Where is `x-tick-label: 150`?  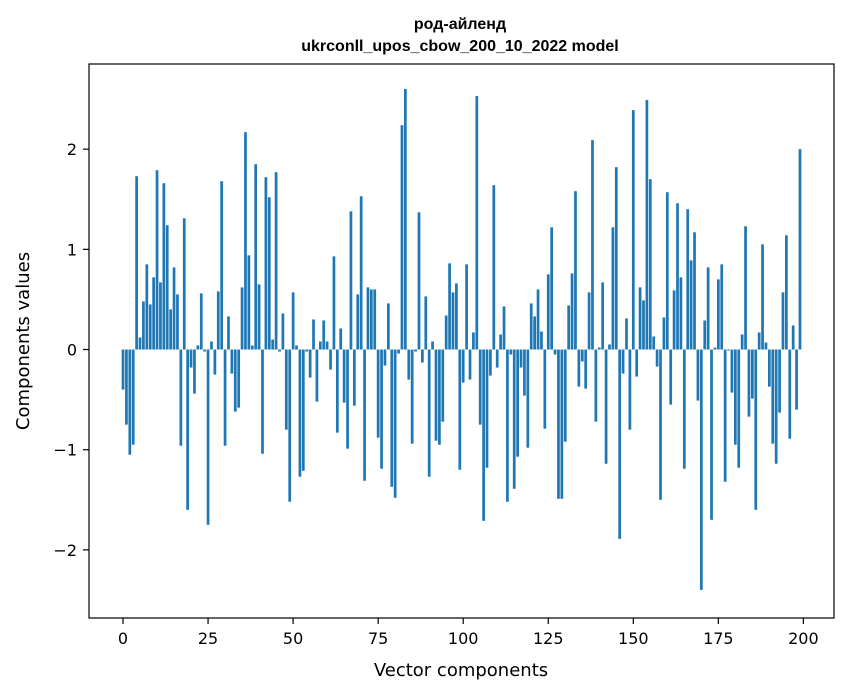 x-tick-label: 150 is located at coordinates (633, 638).